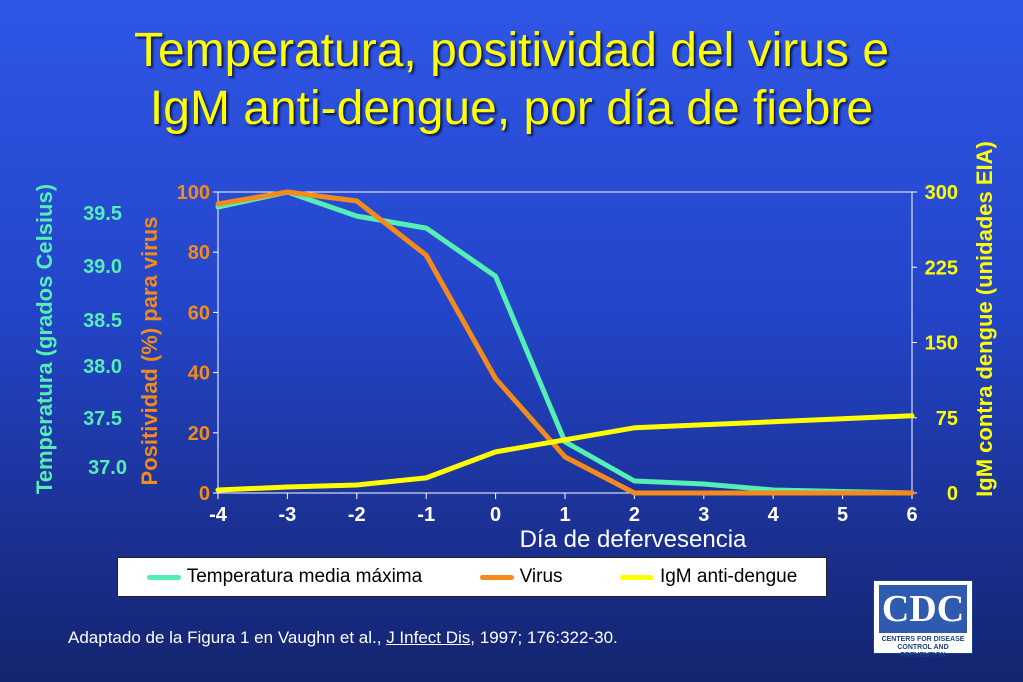  Describe the element at coordinates (199, 374) in the screenshot. I see `virus-tick-label: 40` at that location.